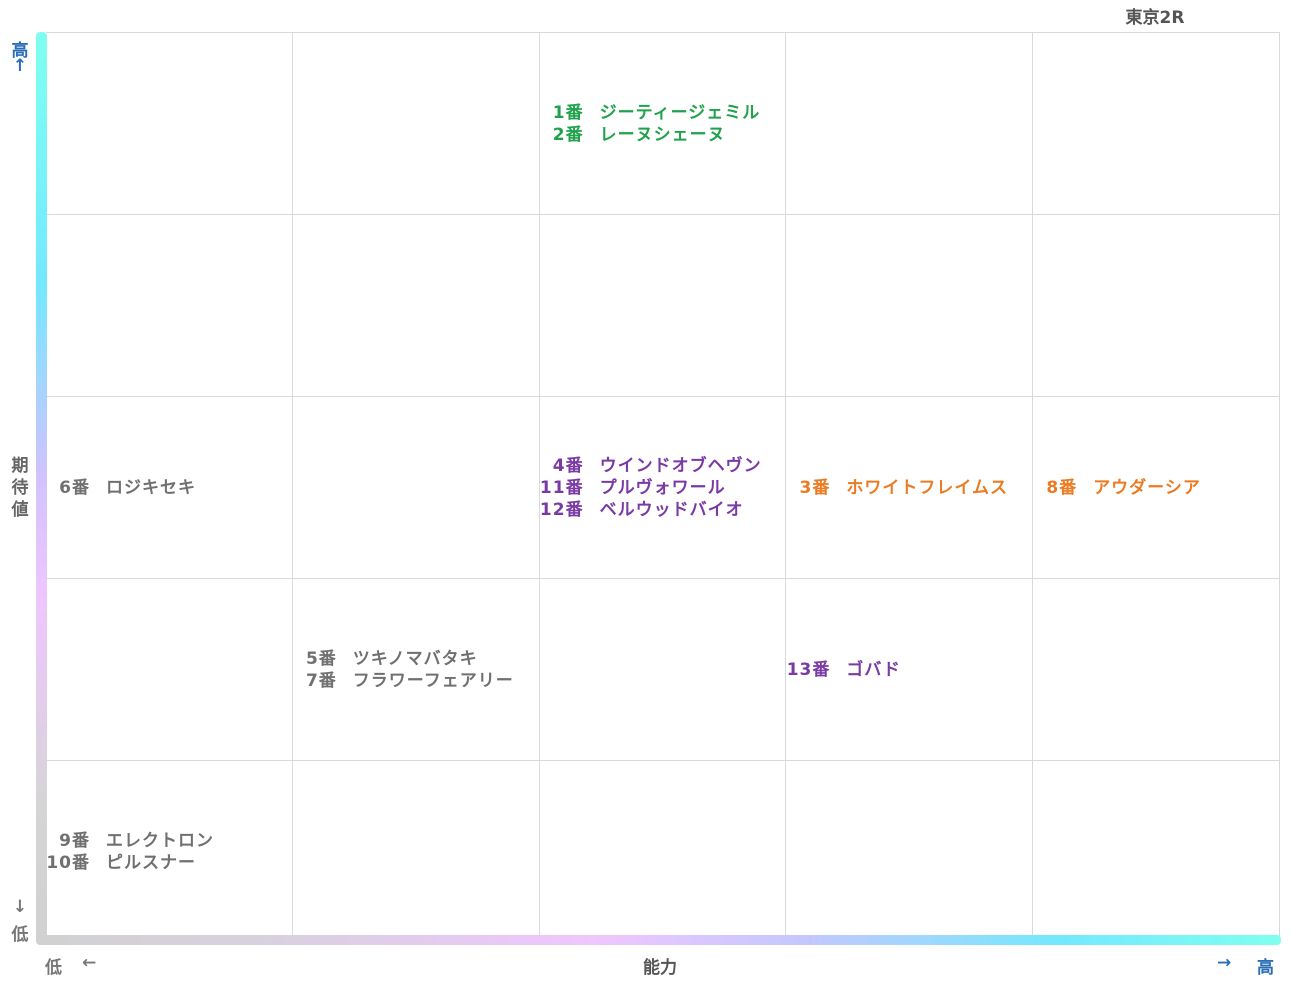  I want to click on cell-entries: 8番 アウダーシア, so click(1156, 488).